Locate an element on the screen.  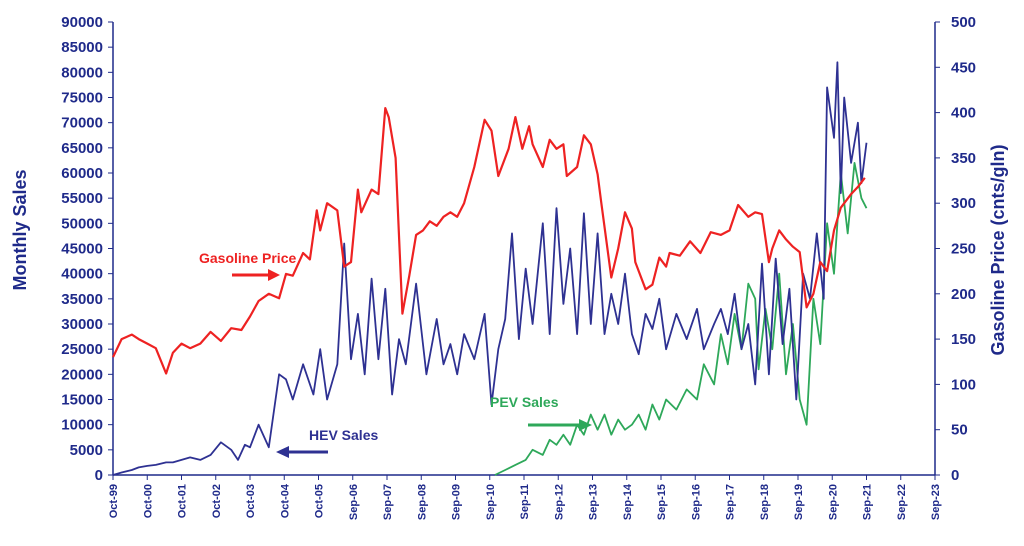
left-tick-label: 60000 is located at coordinates (82, 173).